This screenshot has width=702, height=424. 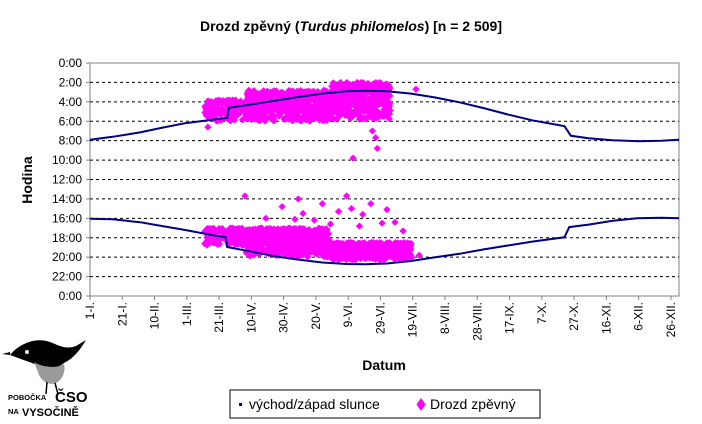 I want to click on x-tick-label: 28-VIII., so click(x=477, y=321).